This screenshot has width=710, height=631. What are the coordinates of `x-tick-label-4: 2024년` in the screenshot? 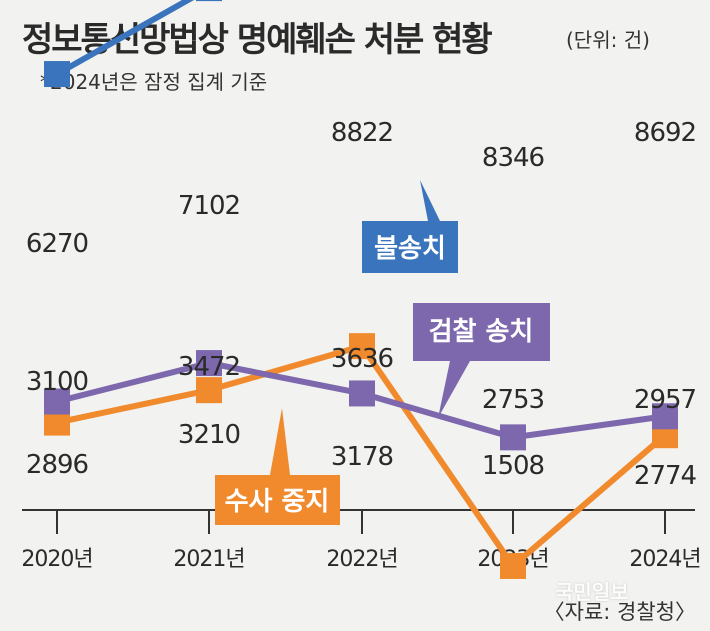 It's located at (664, 559).